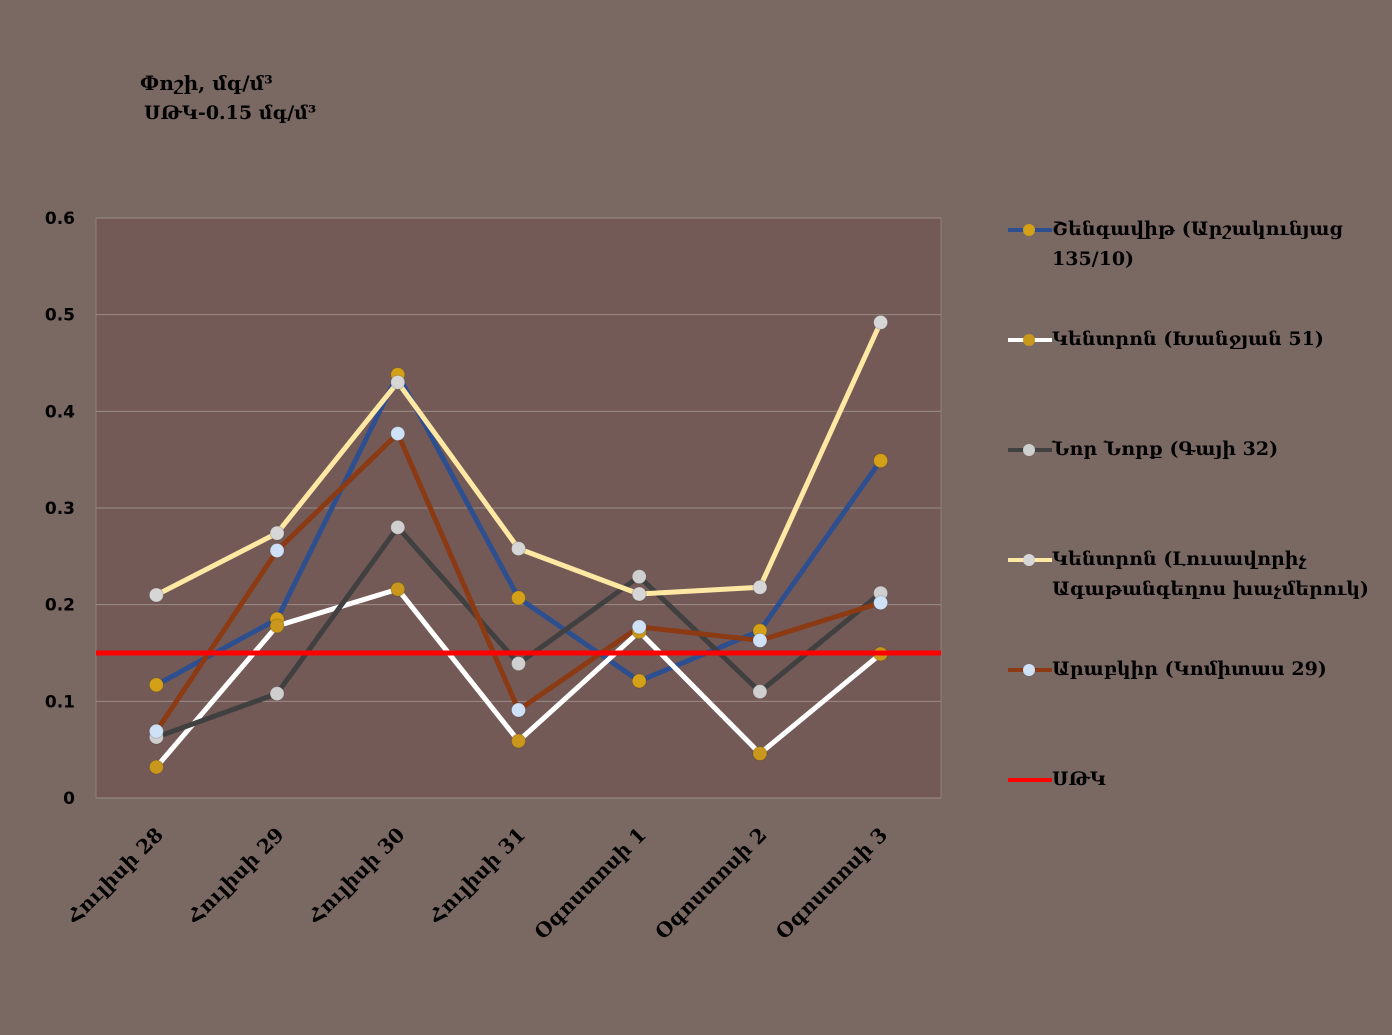 This screenshot has width=1392, height=1035. Describe the element at coordinates (1191, 779) in the screenshot. I see `legend-item: ՍԹԿ` at that location.